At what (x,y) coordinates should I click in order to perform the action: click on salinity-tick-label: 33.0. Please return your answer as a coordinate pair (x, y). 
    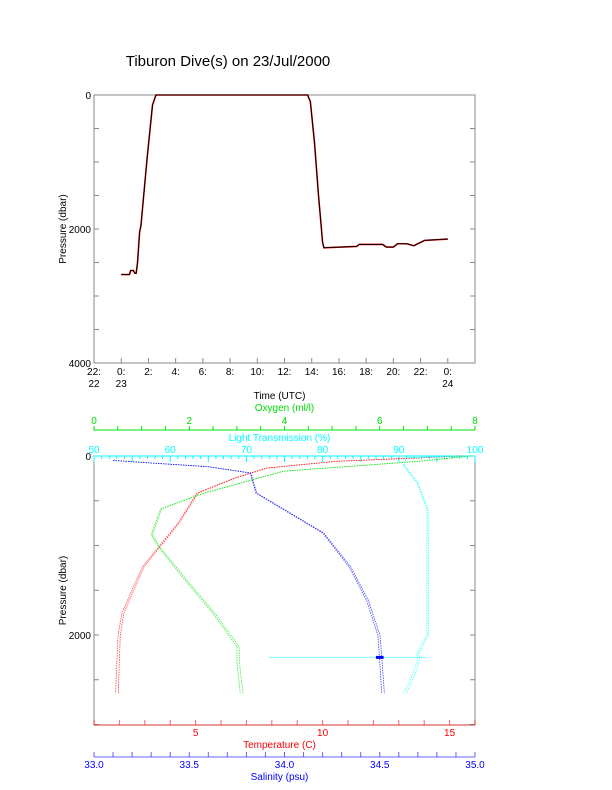
    Looking at the image, I should click on (94, 765).